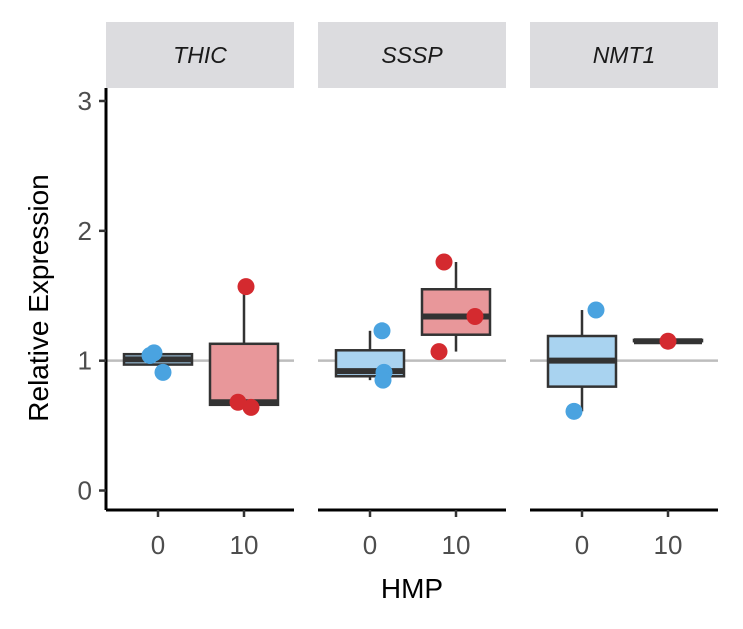 The image size is (743, 629). Describe the element at coordinates (244, 374) in the screenshot. I see `box-body` at that location.